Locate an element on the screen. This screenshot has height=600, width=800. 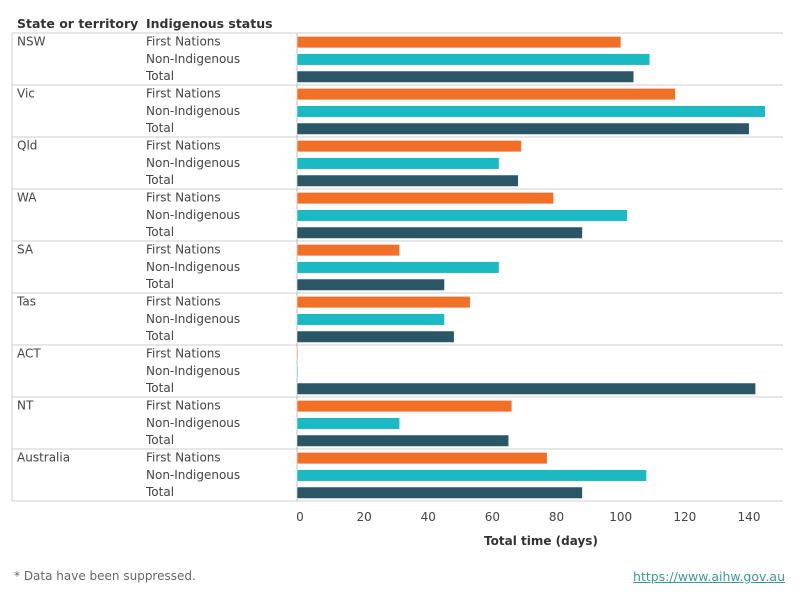
state-label: Qld is located at coordinates (27, 146).